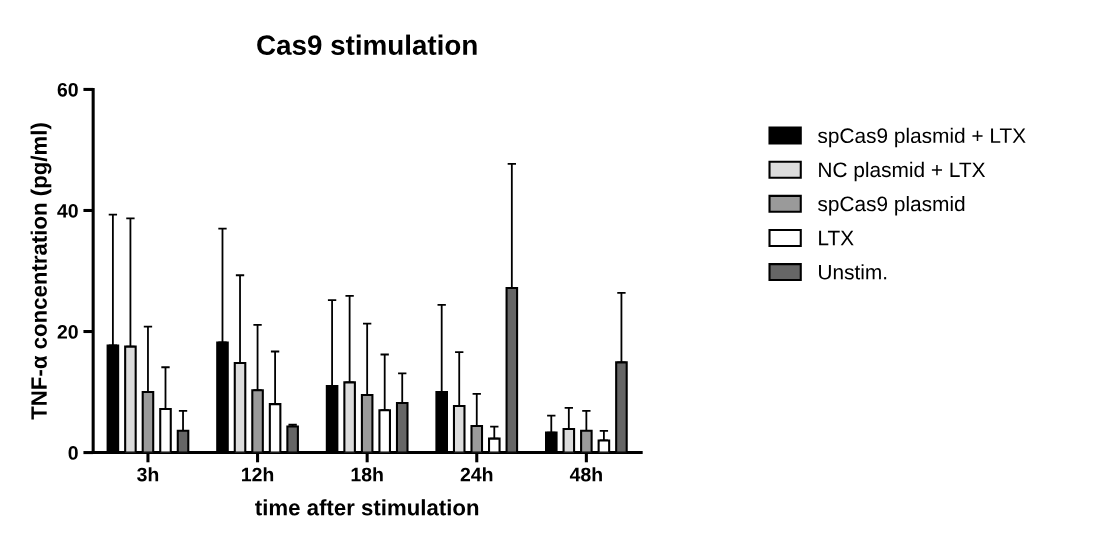  Describe the element at coordinates (367, 44) in the screenshot. I see `chart-title: Cas9 stimulation` at that location.